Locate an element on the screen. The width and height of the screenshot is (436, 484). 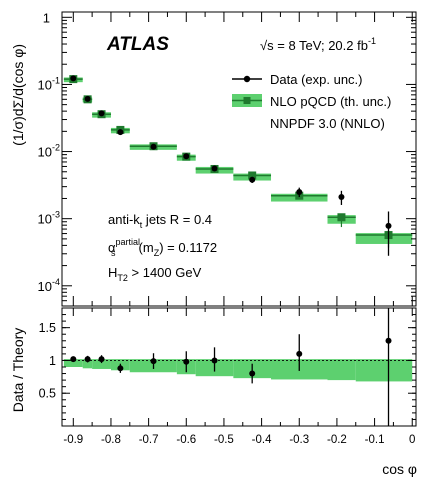
experiment-label: ATLAS is located at coordinates (137, 44).